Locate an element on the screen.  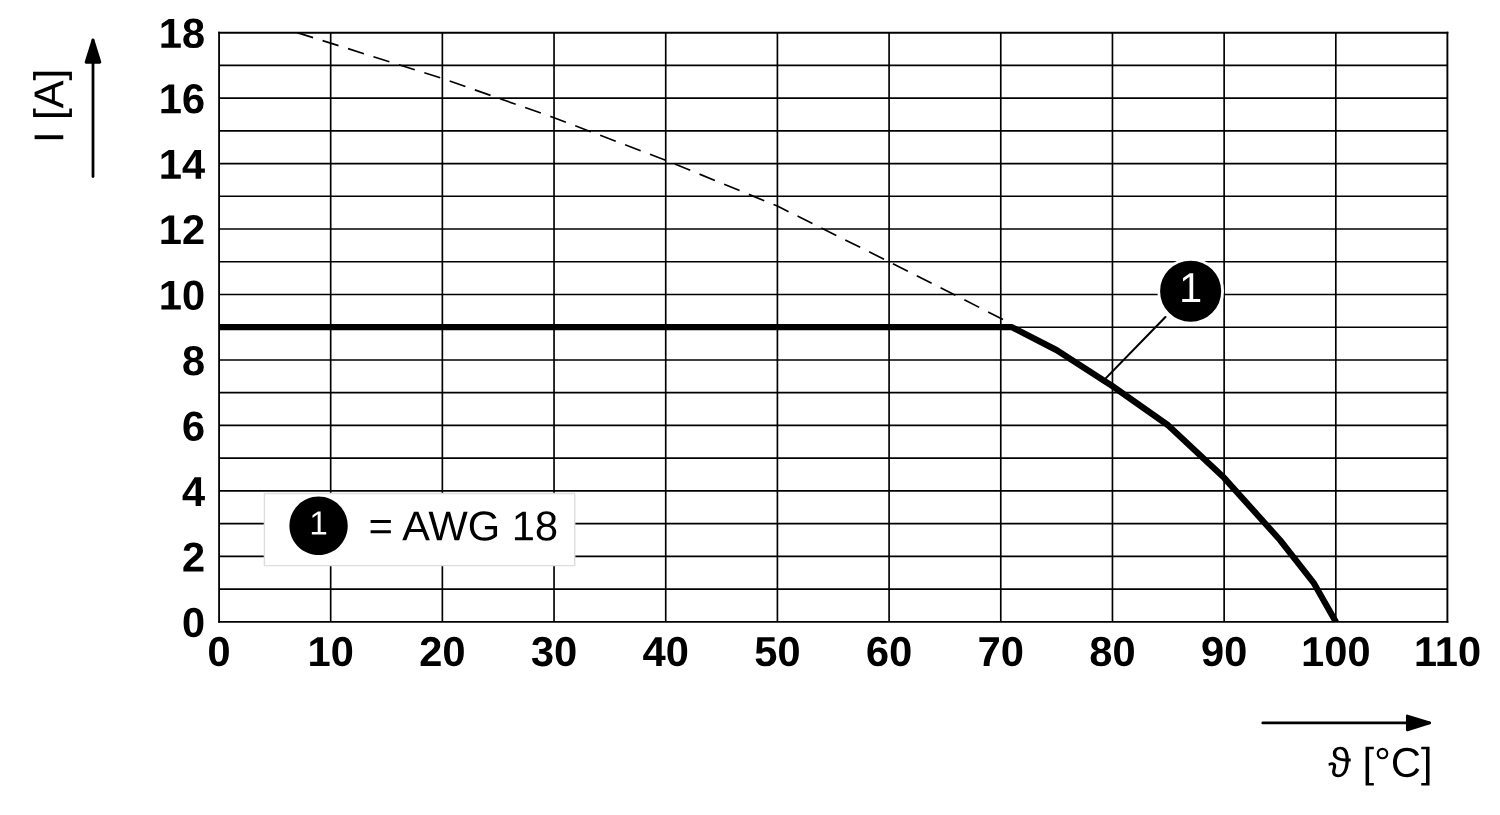
y-tick-label: 2 is located at coordinates (193, 557).